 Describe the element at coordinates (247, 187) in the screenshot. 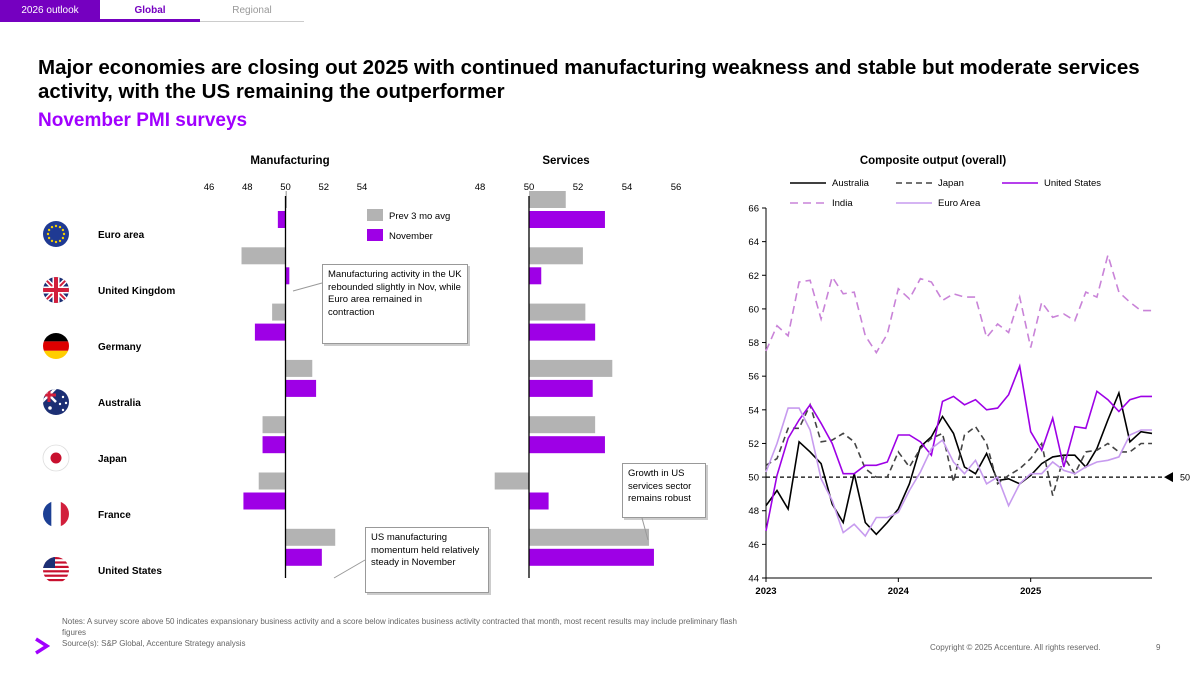

I see `manufacturing-tick-label: 48` at that location.